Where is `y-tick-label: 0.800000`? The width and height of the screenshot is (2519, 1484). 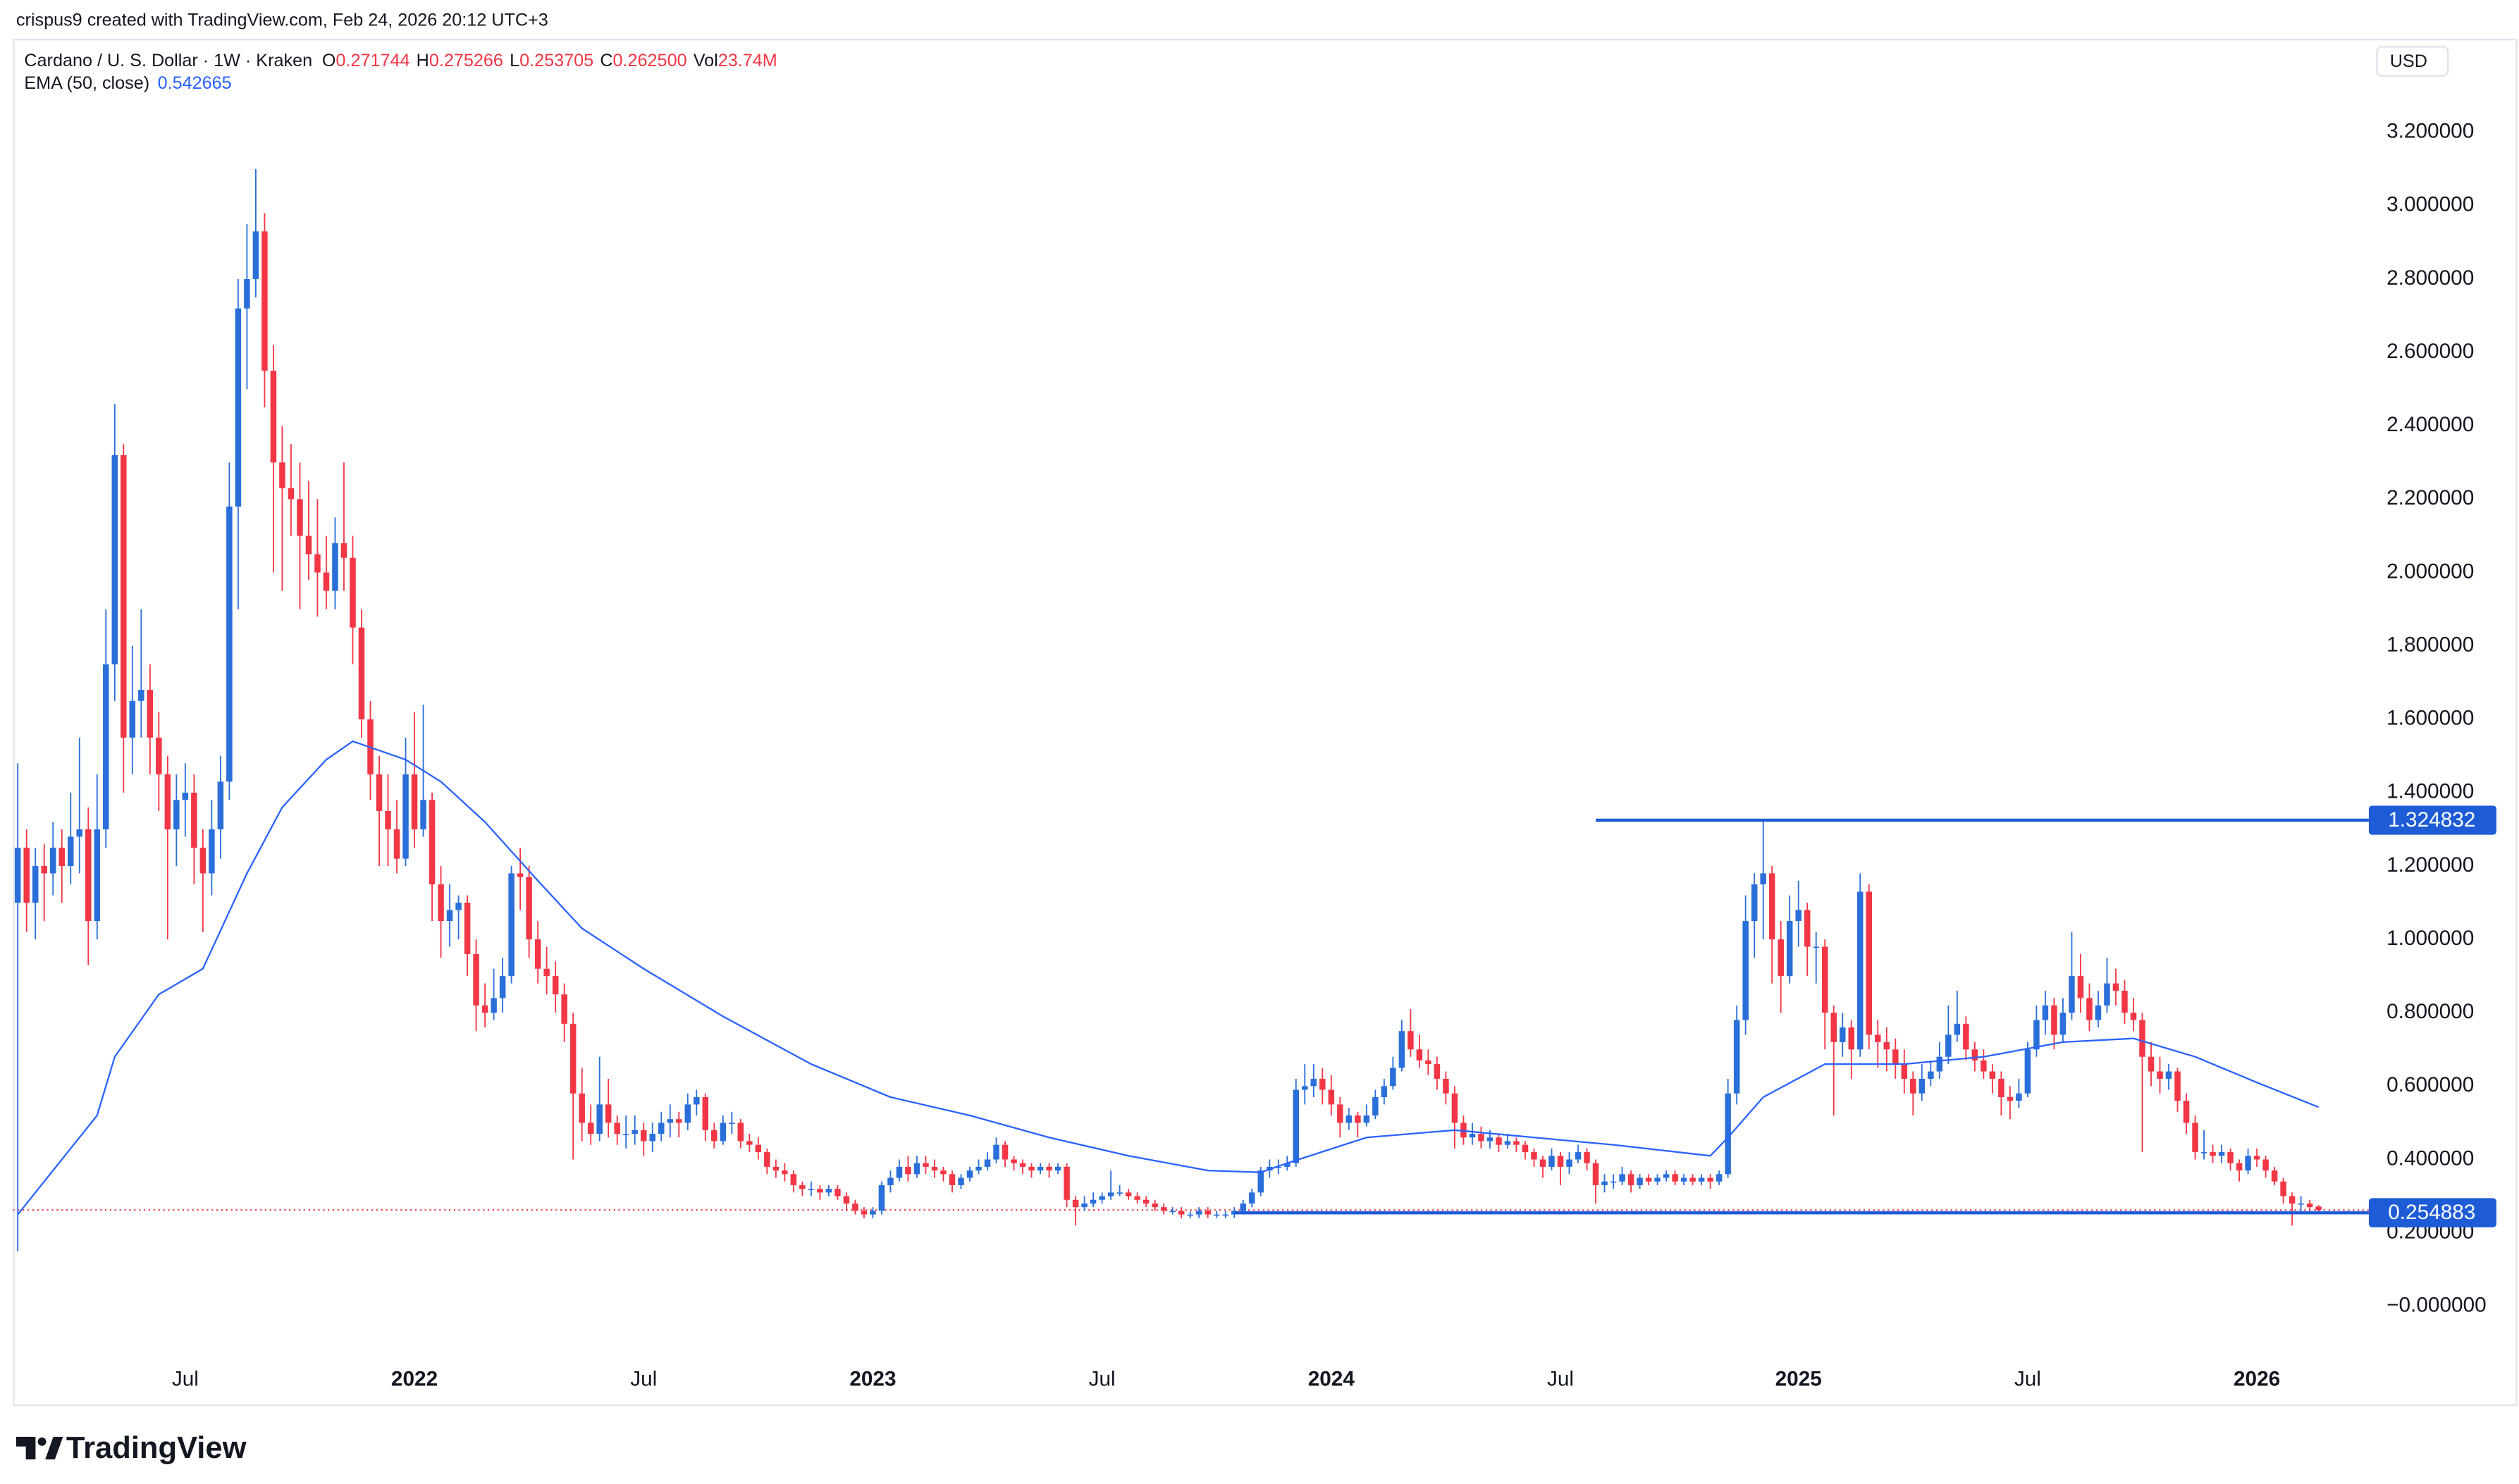 y-tick-label: 0.800000 is located at coordinates (2430, 1011).